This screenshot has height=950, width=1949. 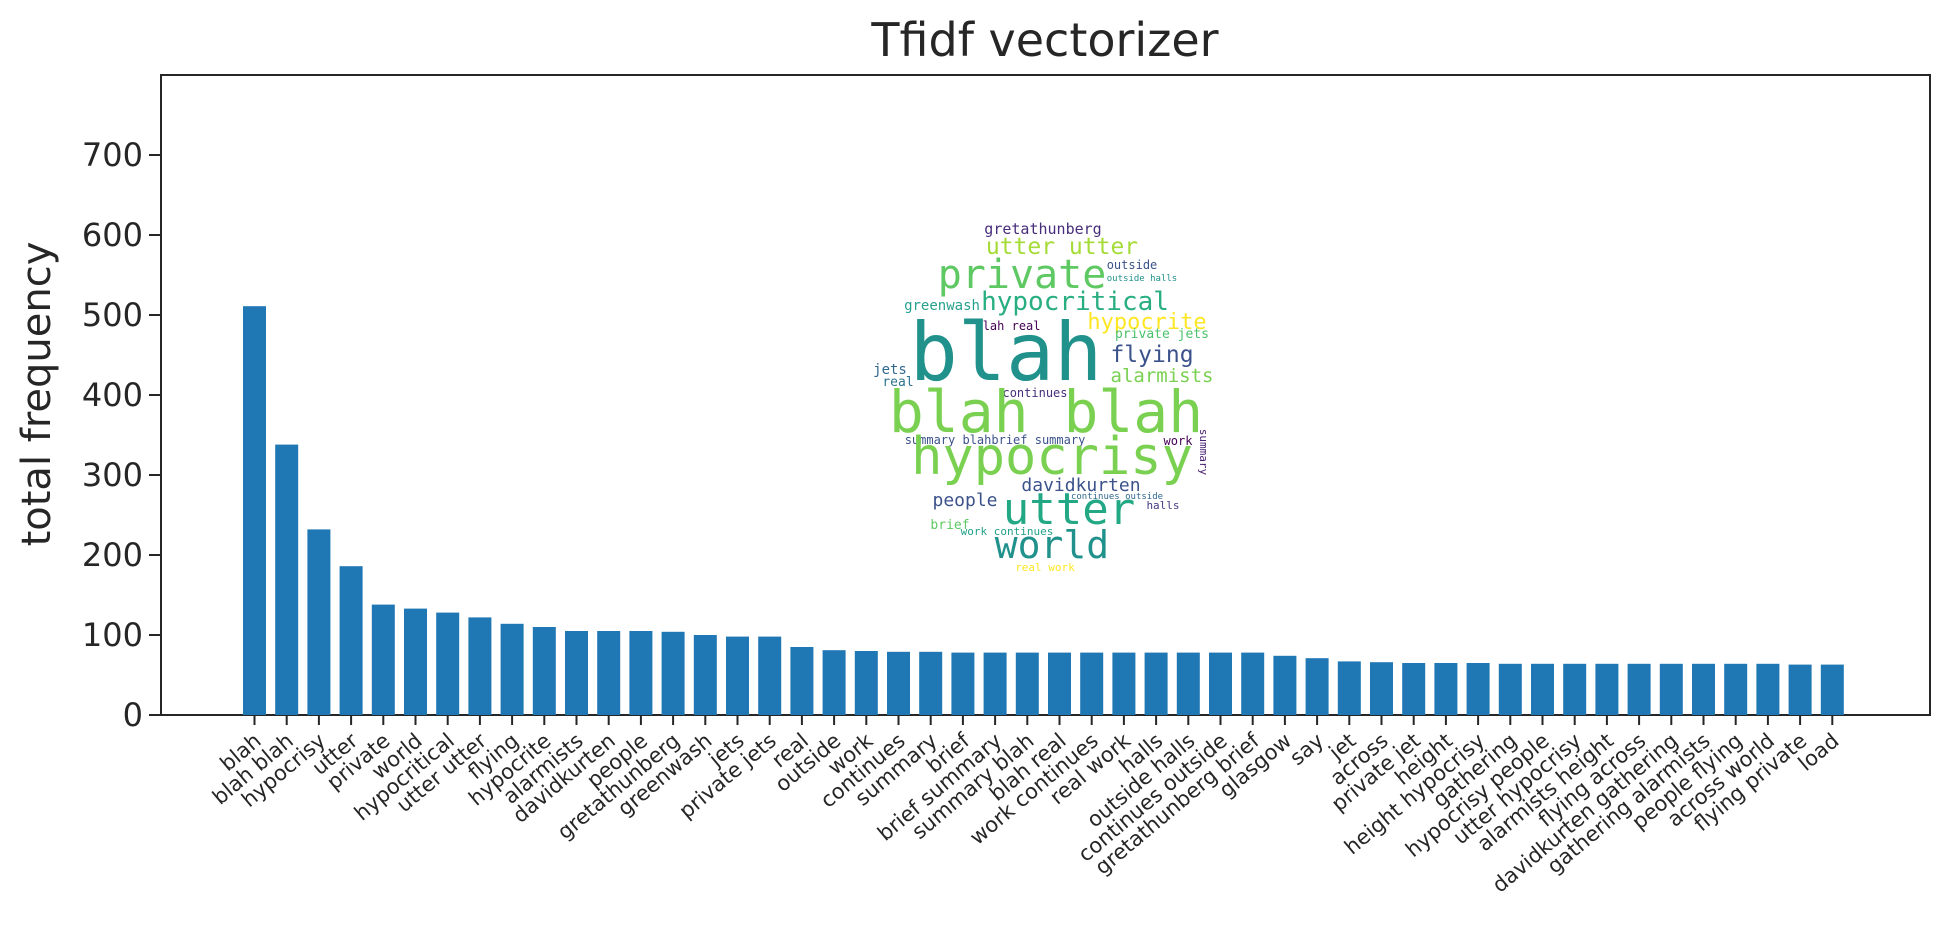 I want to click on wordcloud-word: davidkurten, so click(x=1080, y=485).